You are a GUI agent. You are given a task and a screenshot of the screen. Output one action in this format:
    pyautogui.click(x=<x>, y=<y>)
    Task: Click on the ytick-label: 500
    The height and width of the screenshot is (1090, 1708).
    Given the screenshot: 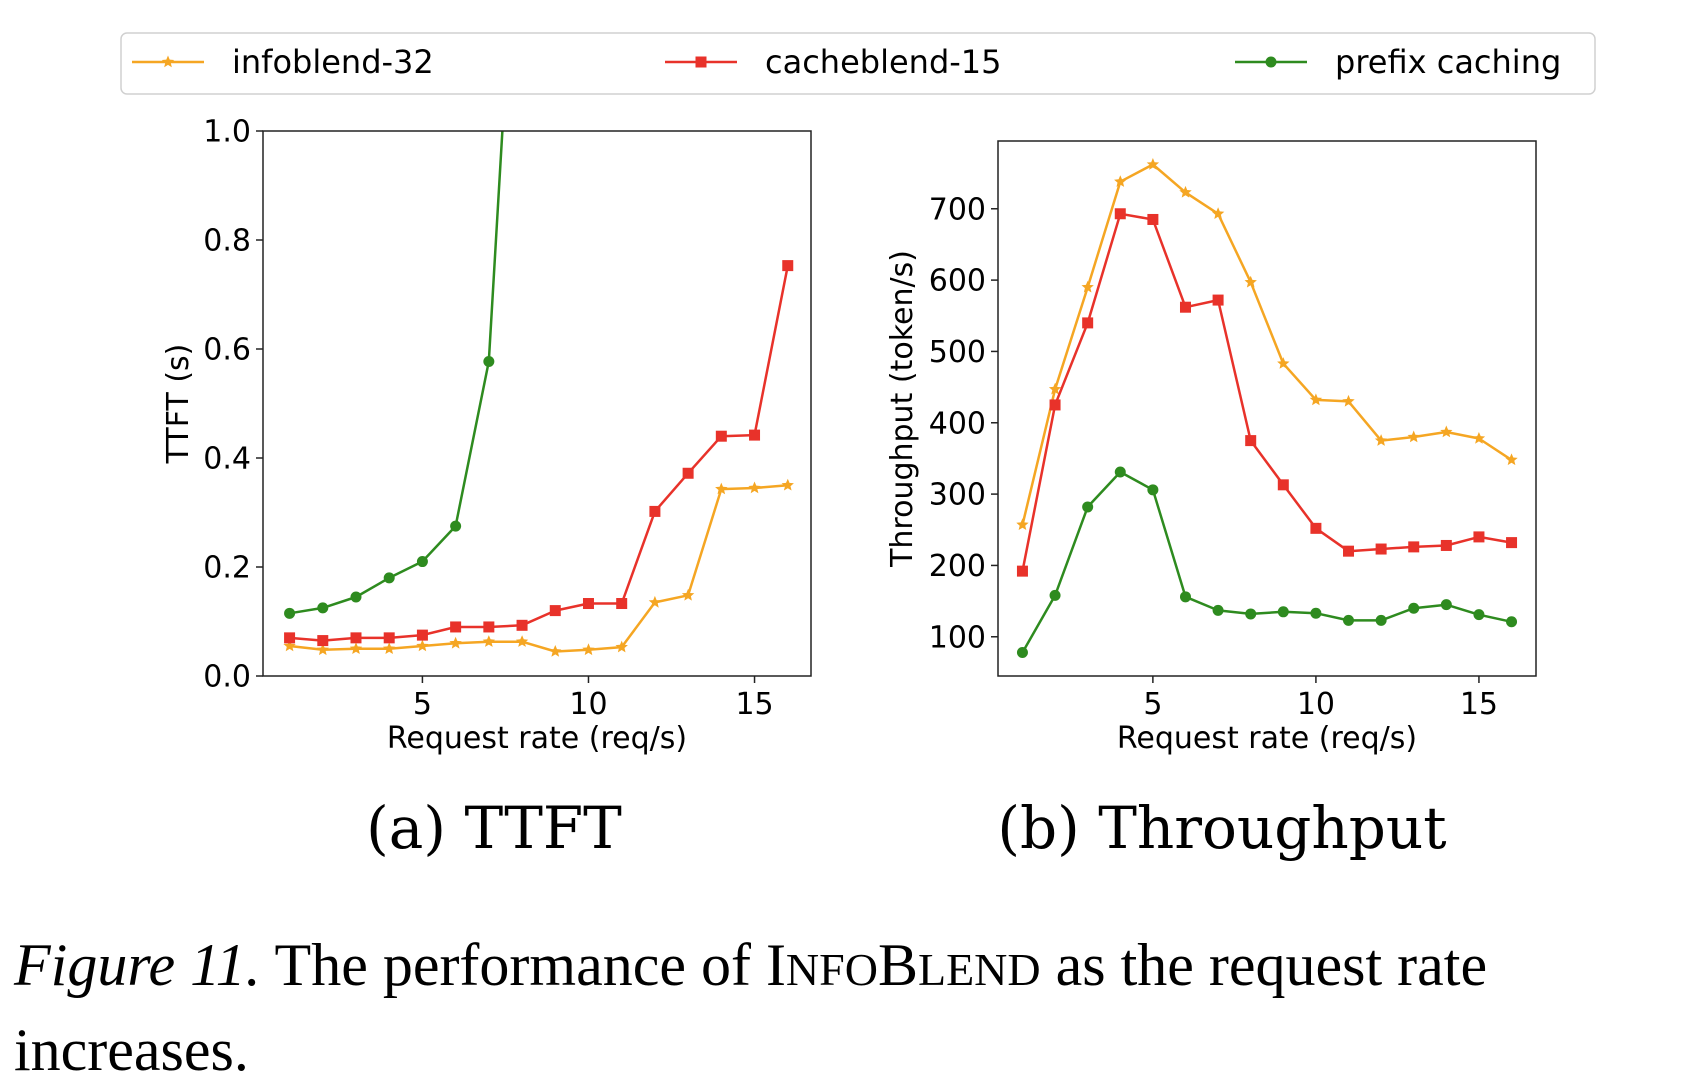 What is the action you would take?
    pyautogui.click(x=957, y=352)
    